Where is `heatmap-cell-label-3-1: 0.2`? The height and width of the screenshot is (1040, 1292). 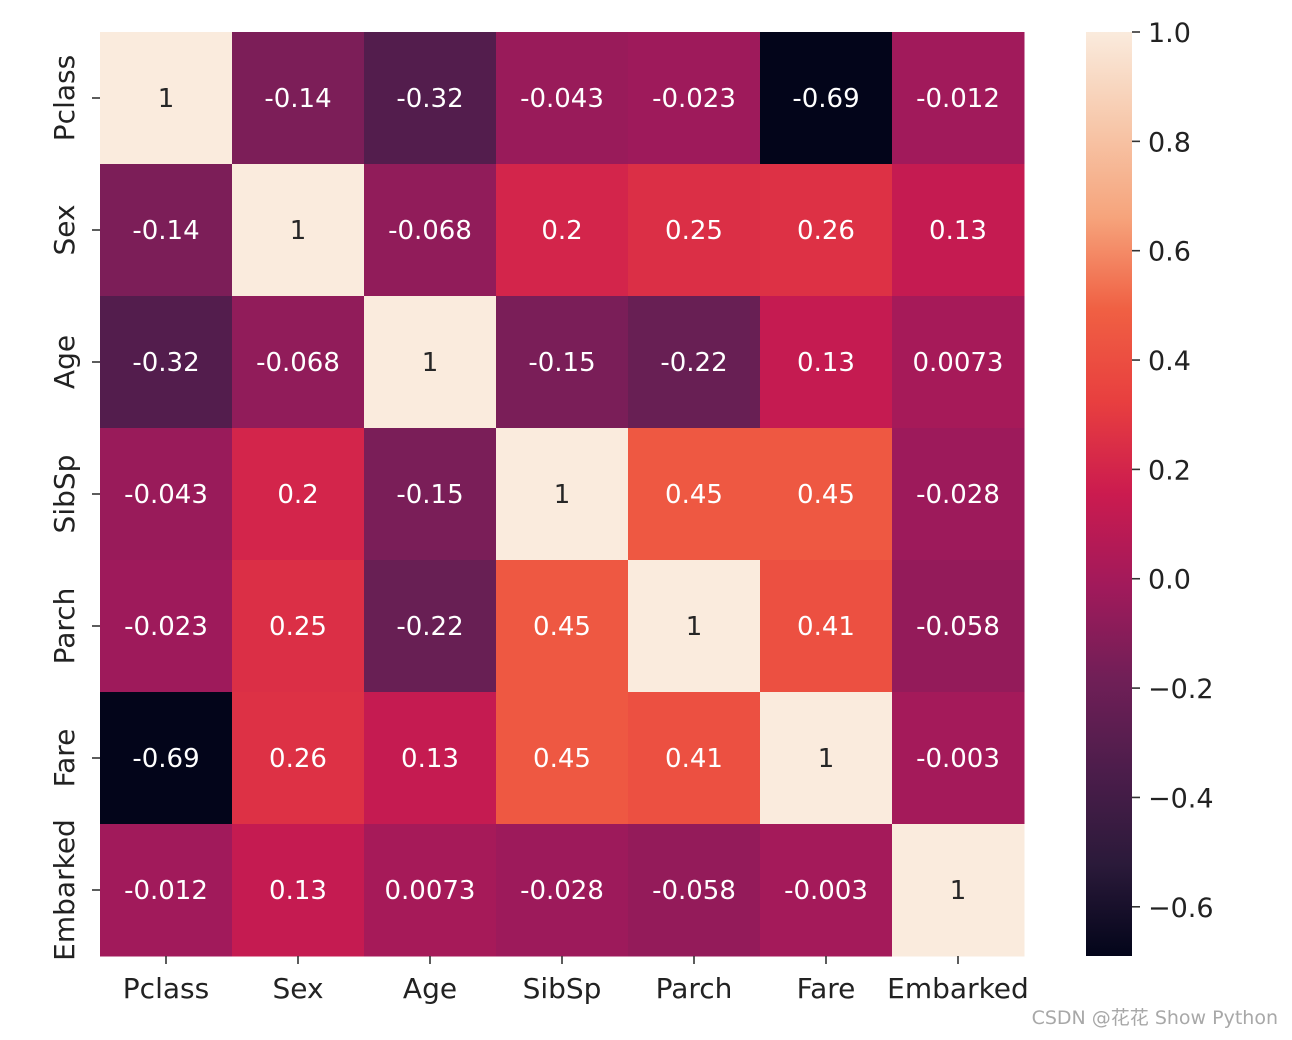
heatmap-cell-label-3-1: 0.2 is located at coordinates (297, 495).